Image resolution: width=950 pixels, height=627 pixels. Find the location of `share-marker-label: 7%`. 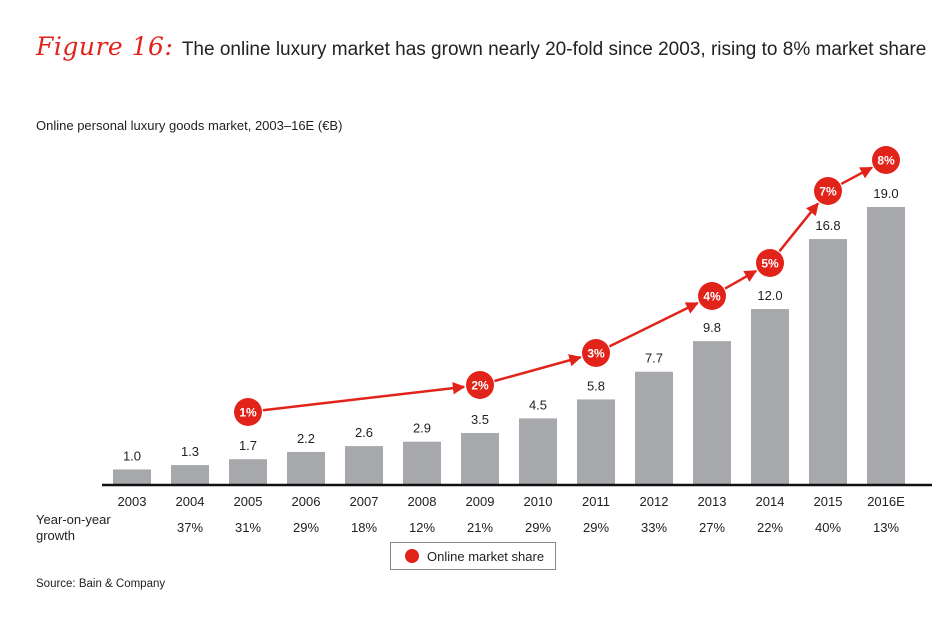

share-marker-label: 7% is located at coordinates (828, 192).